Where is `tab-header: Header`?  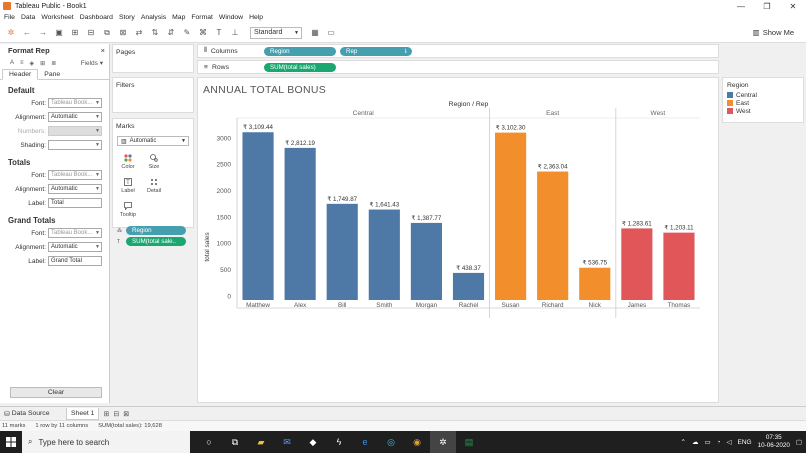 tab-header: Header is located at coordinates (20, 74).